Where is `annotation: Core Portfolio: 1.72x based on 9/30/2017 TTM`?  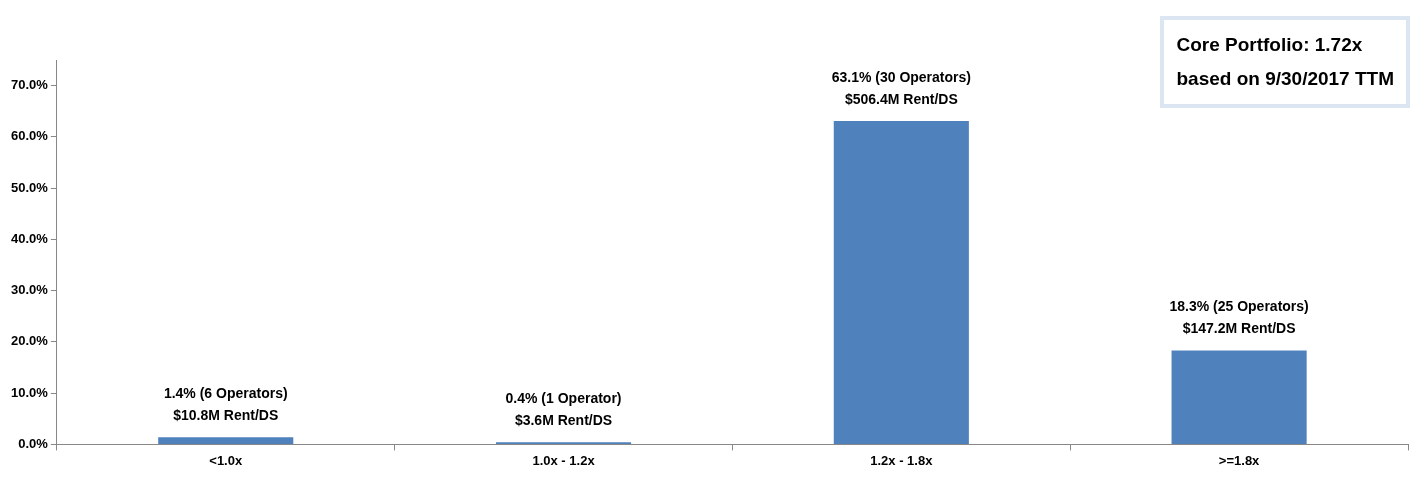 annotation: Core Portfolio: 1.72x based on 9/30/2017 TTM is located at coordinates (1285, 62).